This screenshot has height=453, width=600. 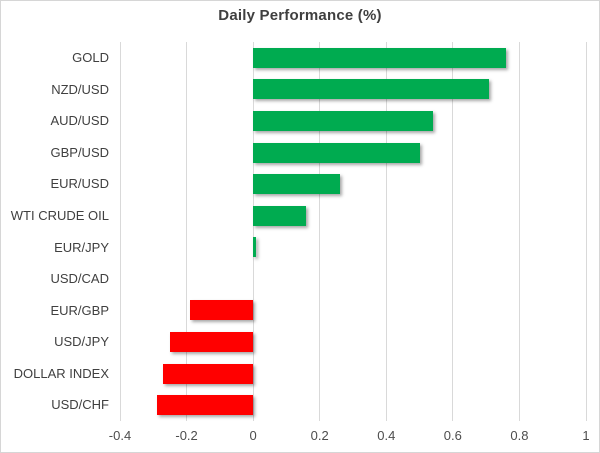 What do you see at coordinates (280, 215) in the screenshot?
I see `bar-wti-crude-oil` at bounding box center [280, 215].